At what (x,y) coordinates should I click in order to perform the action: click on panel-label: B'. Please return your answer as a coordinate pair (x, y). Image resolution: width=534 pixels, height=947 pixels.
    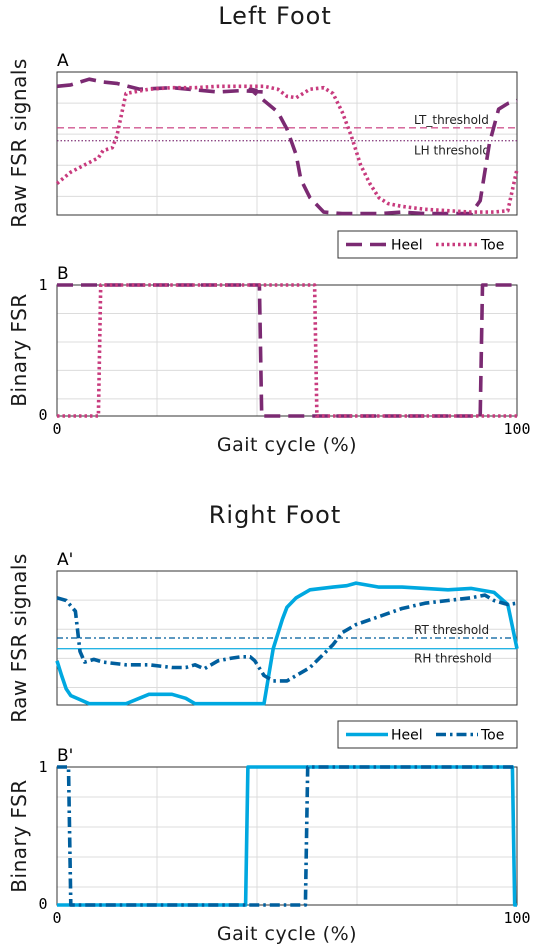
    Looking at the image, I should click on (65, 756).